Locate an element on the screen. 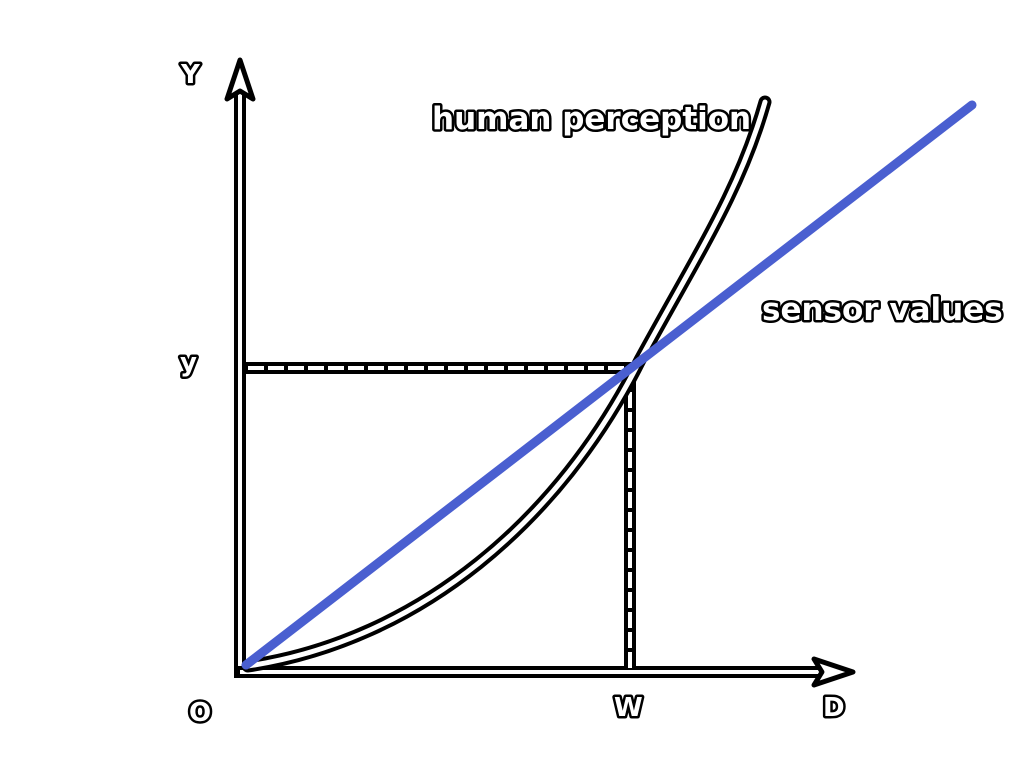 Image resolution: width=1024 pixels, height=768 pixels. x-axis-label: D is located at coordinates (834, 708).